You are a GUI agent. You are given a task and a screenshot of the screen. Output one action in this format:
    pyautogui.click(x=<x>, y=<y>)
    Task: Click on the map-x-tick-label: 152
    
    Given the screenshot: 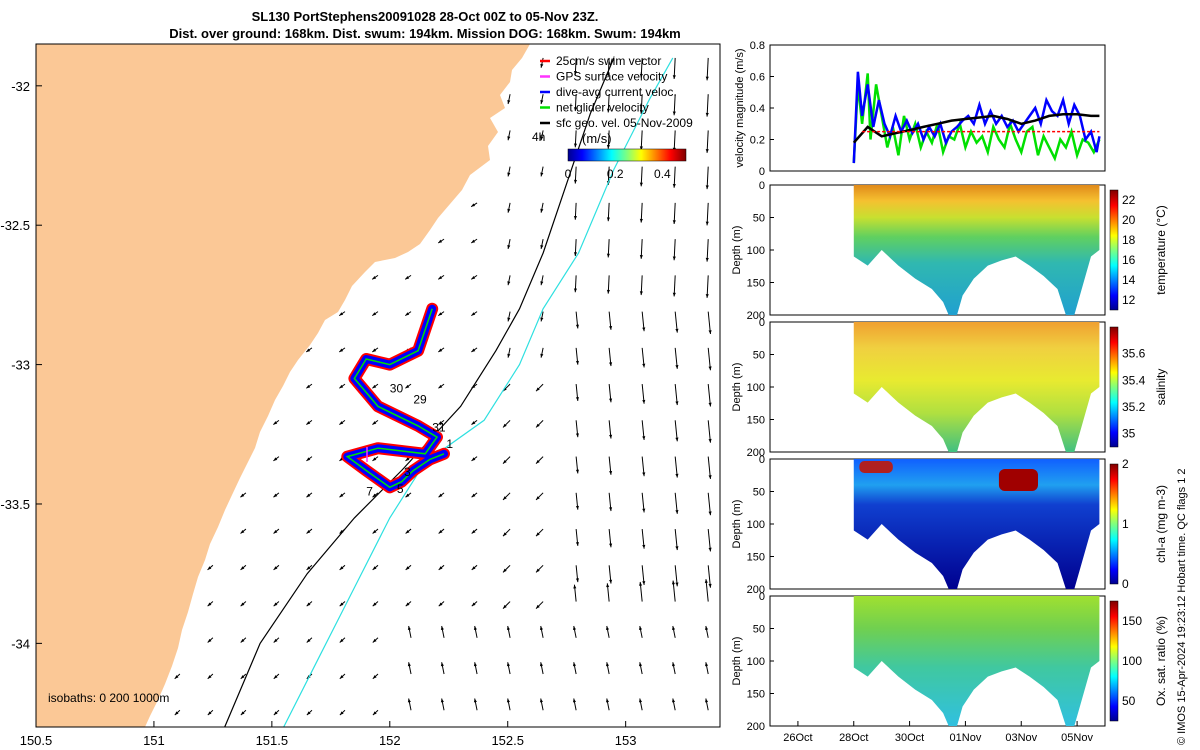 What is the action you would take?
    pyautogui.click(x=390, y=740)
    